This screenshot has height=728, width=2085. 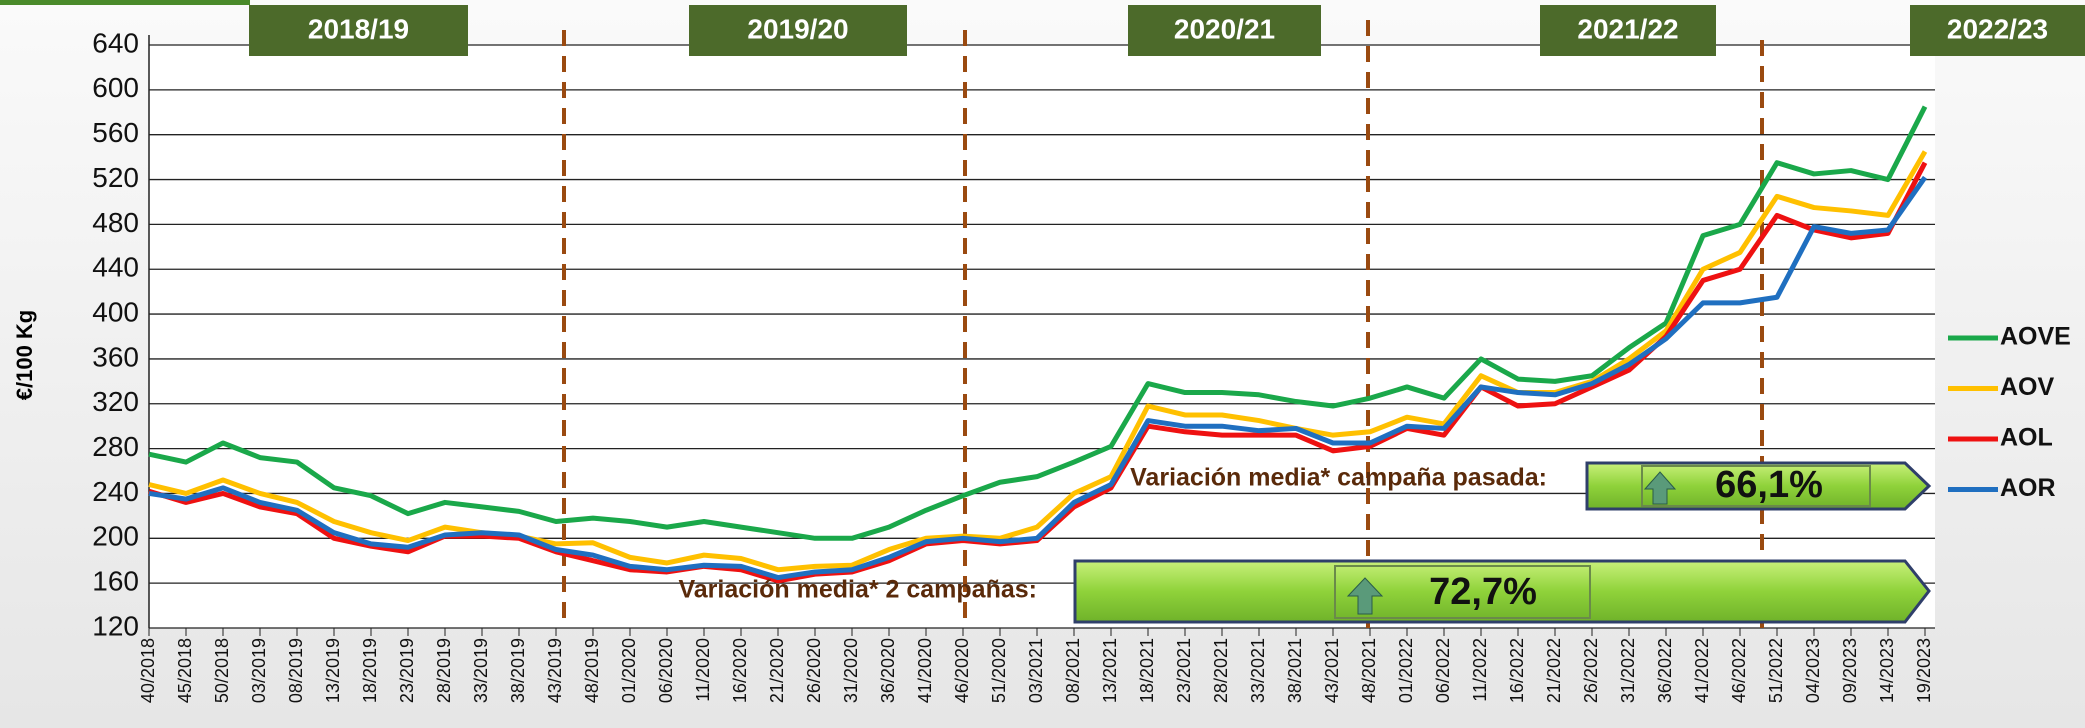 I want to click on legend-label: AOV, so click(x=2027, y=387).